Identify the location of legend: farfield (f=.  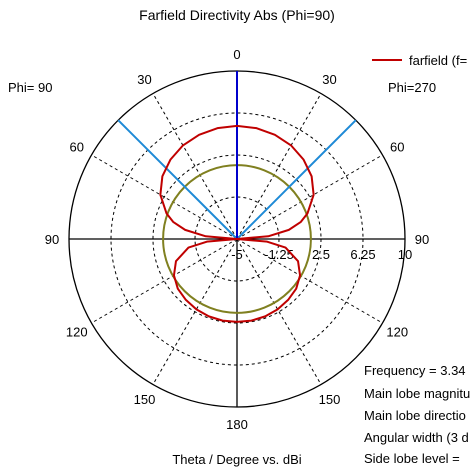
(419, 60).